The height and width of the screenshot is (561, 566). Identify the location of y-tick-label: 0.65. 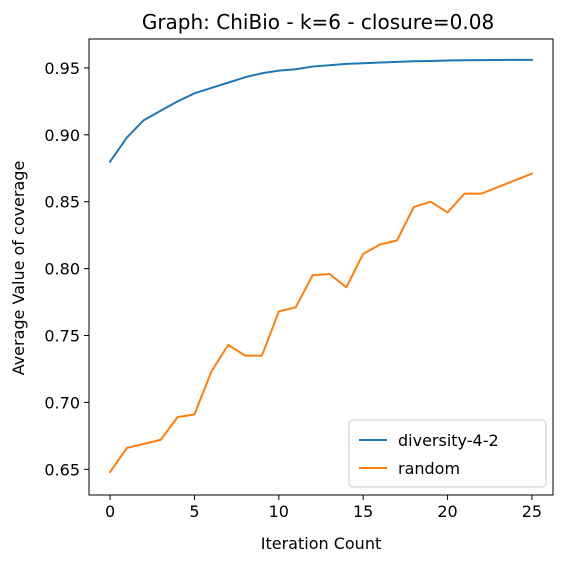
(62, 469).